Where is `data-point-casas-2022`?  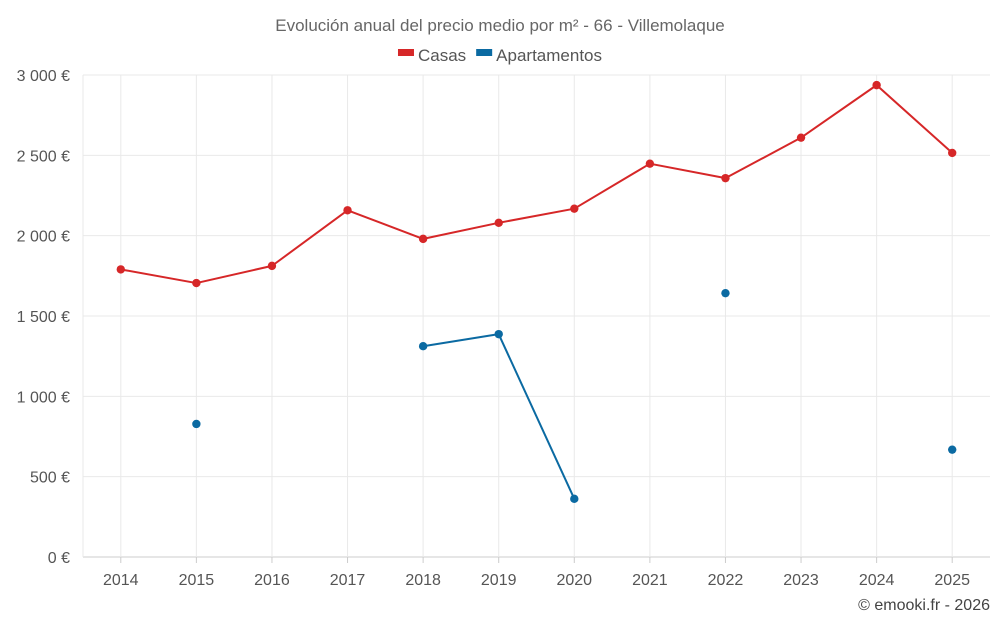
data-point-casas-2022 is located at coordinates (725, 178).